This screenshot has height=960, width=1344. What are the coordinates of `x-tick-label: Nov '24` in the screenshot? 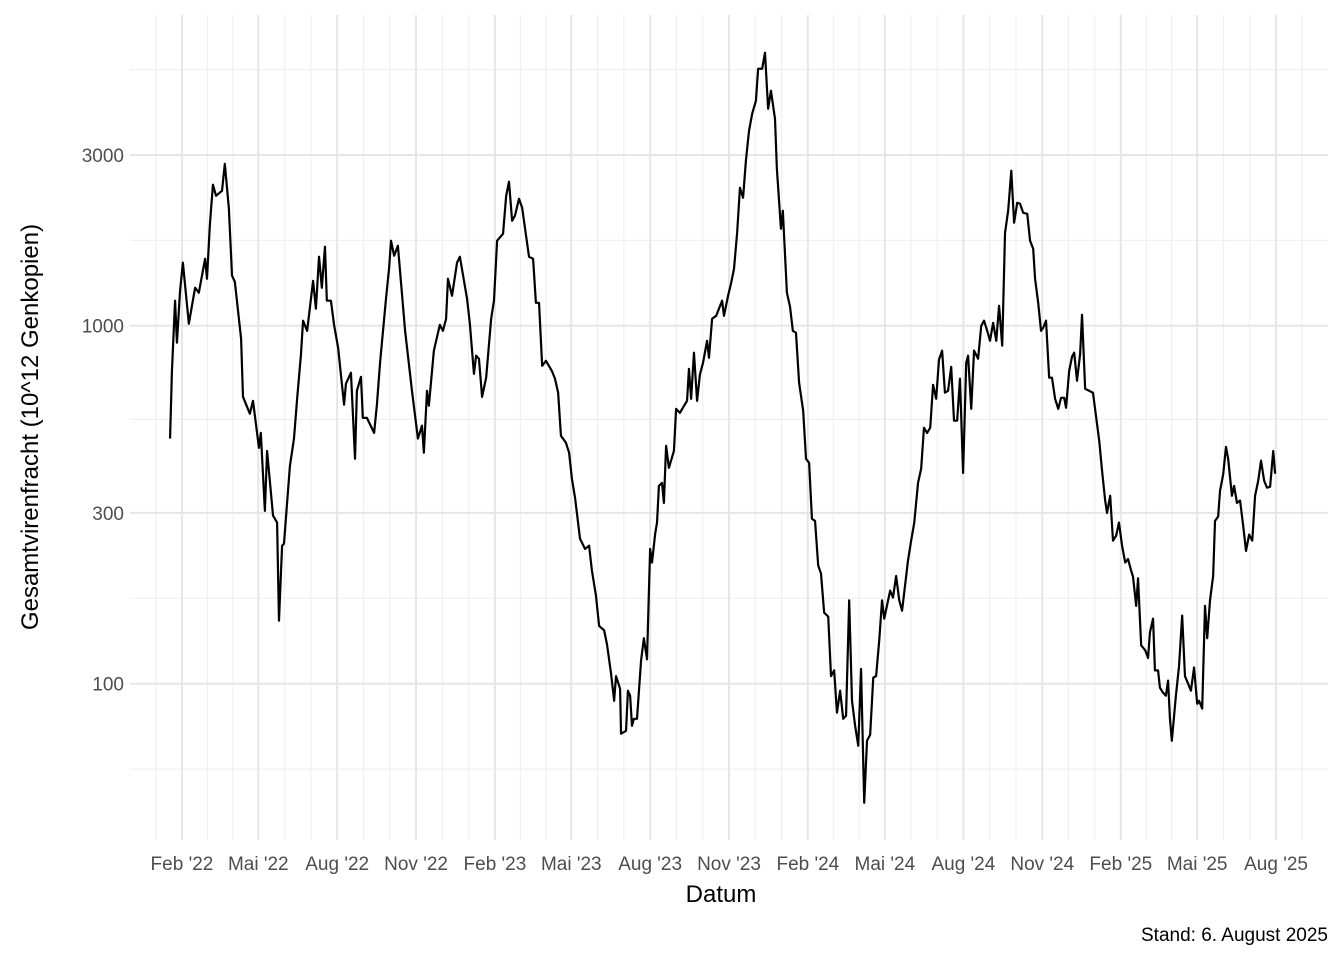 It's located at (1042, 864).